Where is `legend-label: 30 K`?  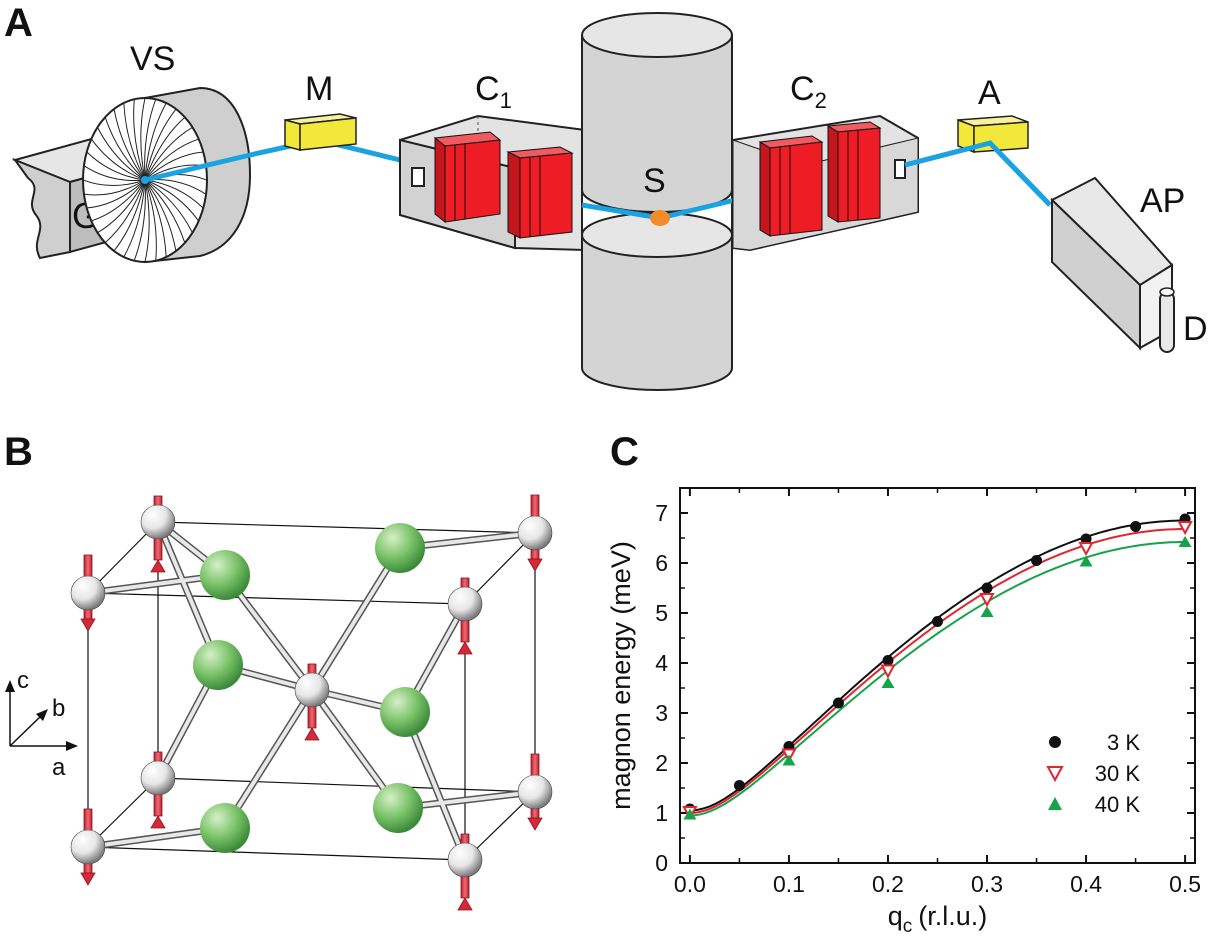
legend-label: 30 K is located at coordinates (1118, 773).